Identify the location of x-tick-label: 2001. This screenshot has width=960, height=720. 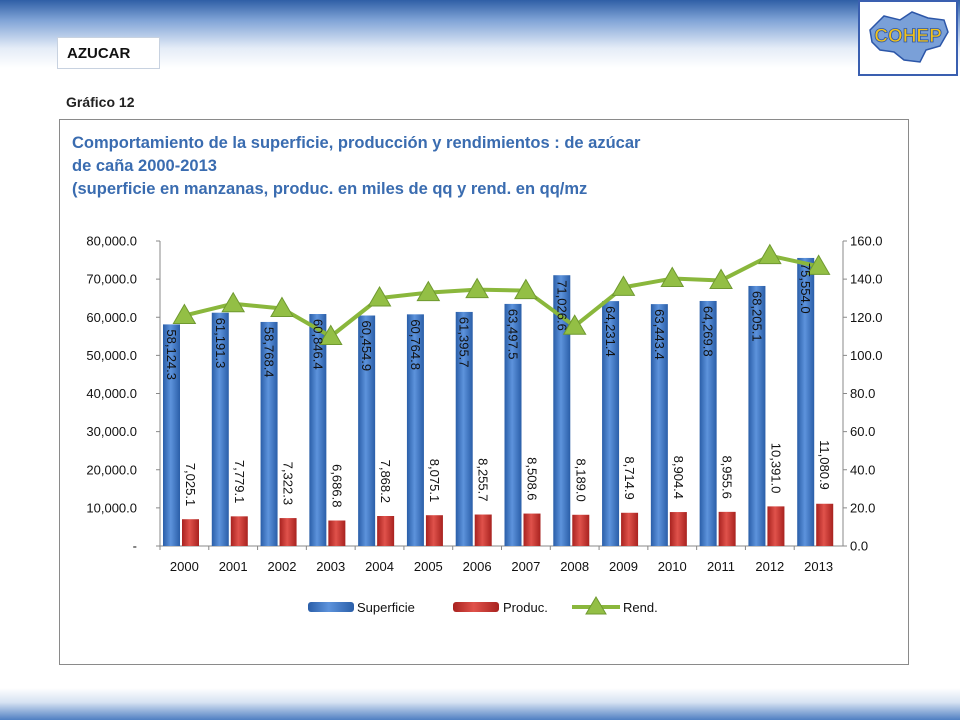
(233, 566).